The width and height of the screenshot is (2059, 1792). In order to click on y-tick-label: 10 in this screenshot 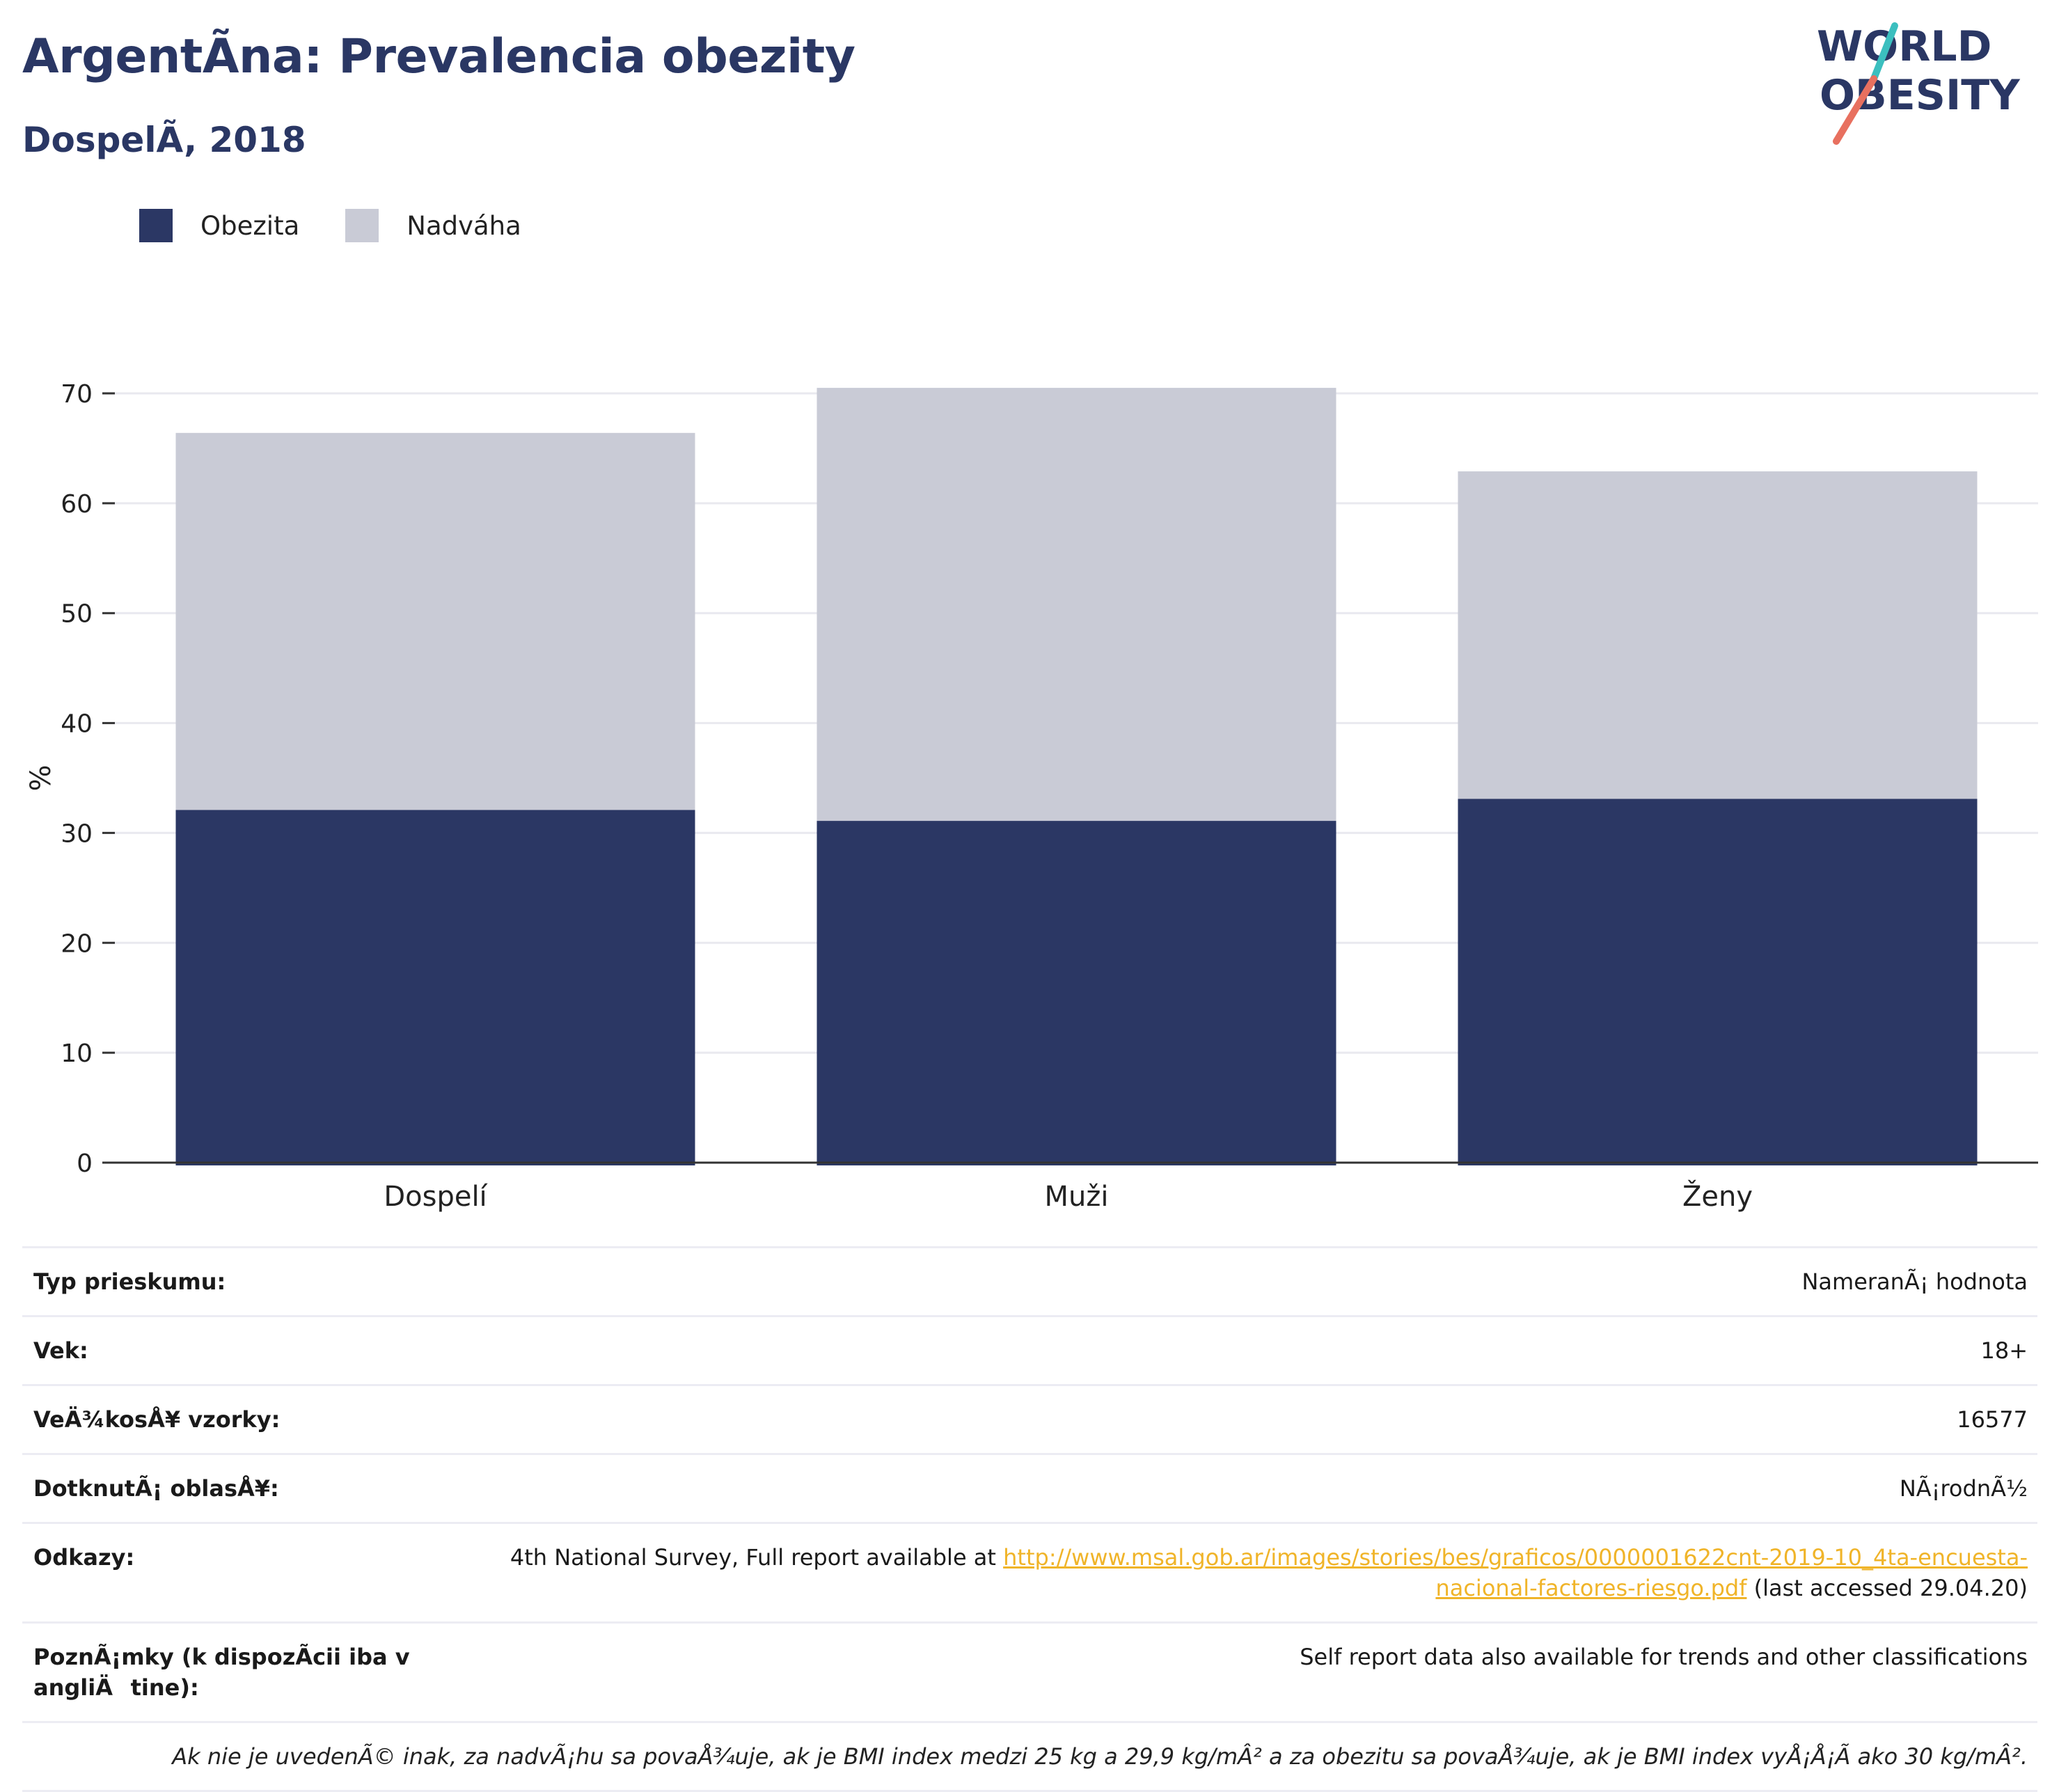, I will do `click(77, 1053)`.